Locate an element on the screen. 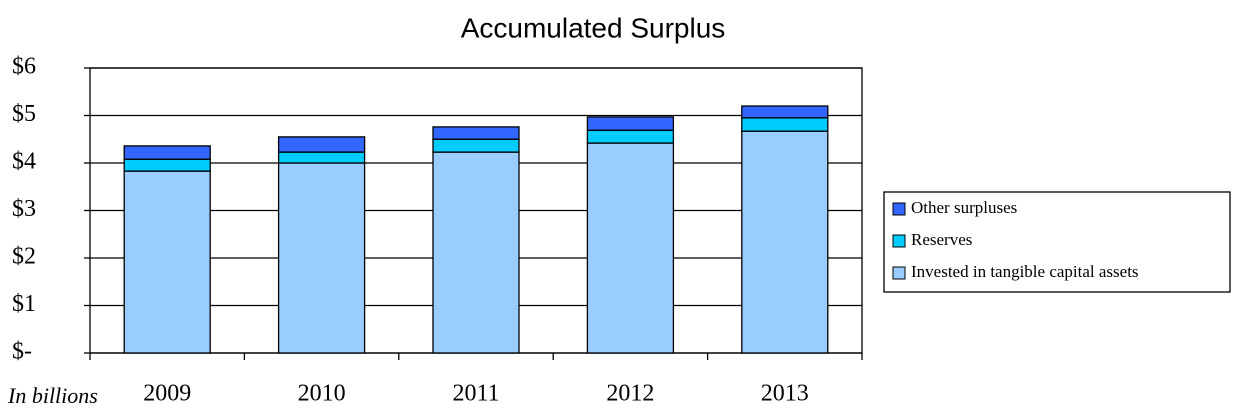  x-tick-label: 2013 is located at coordinates (785, 394).